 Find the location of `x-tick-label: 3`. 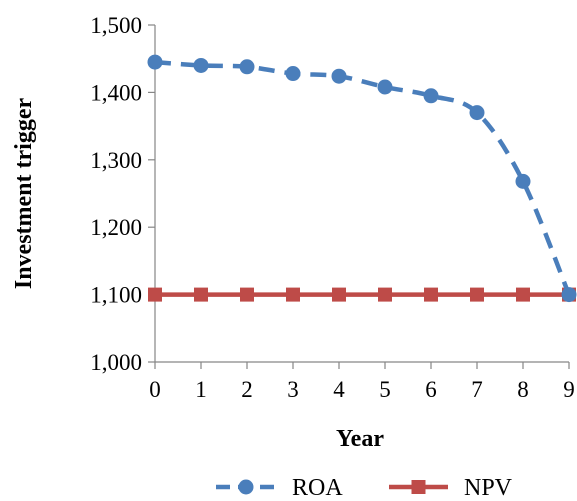

x-tick-label: 3 is located at coordinates (293, 389).